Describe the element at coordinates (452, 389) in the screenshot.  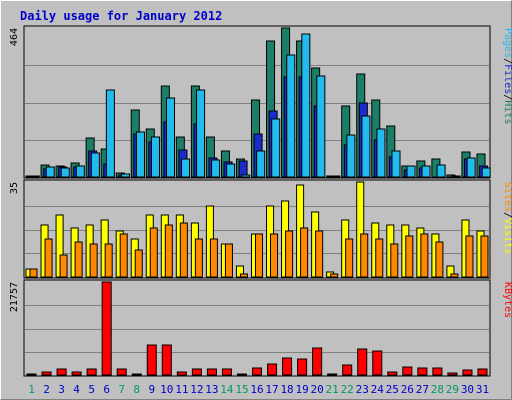
I see `x-tick-label: 29` at that location.